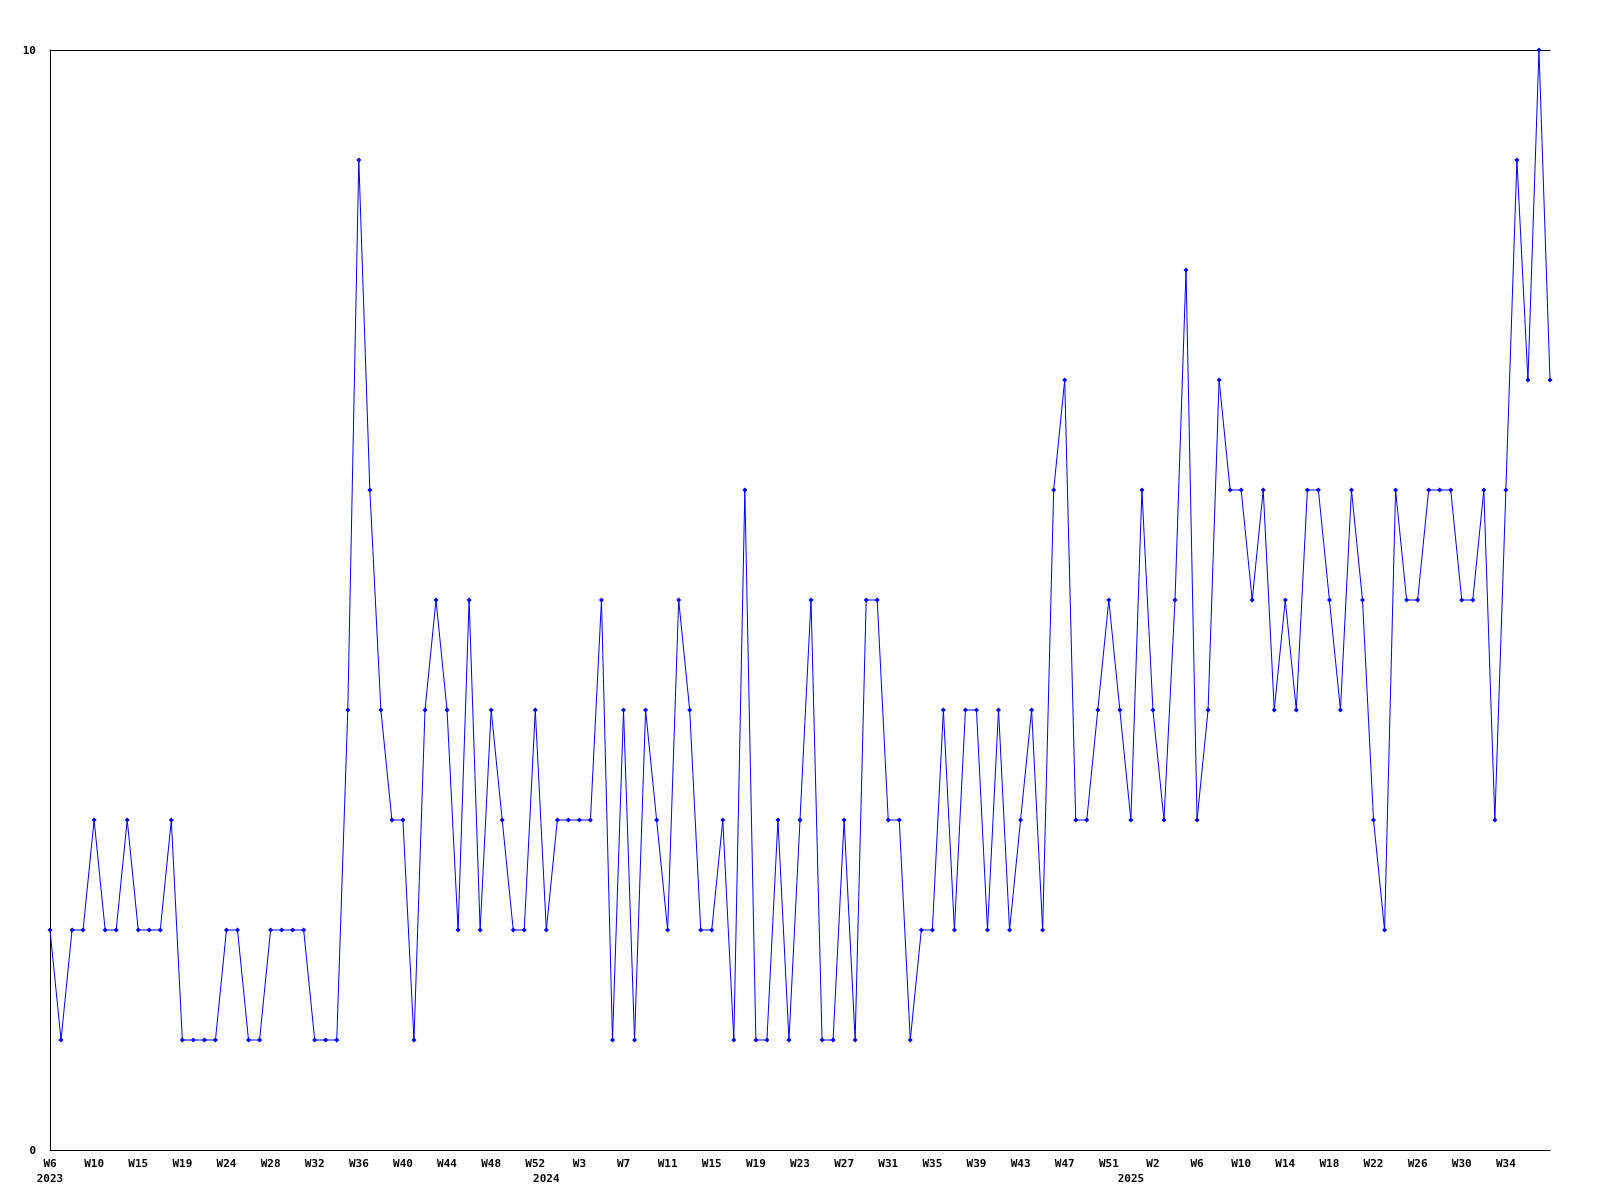 This screenshot has height=1200, width=1600. What do you see at coordinates (1153, 1163) in the screenshot?
I see `x-tick-label: W2` at bounding box center [1153, 1163].